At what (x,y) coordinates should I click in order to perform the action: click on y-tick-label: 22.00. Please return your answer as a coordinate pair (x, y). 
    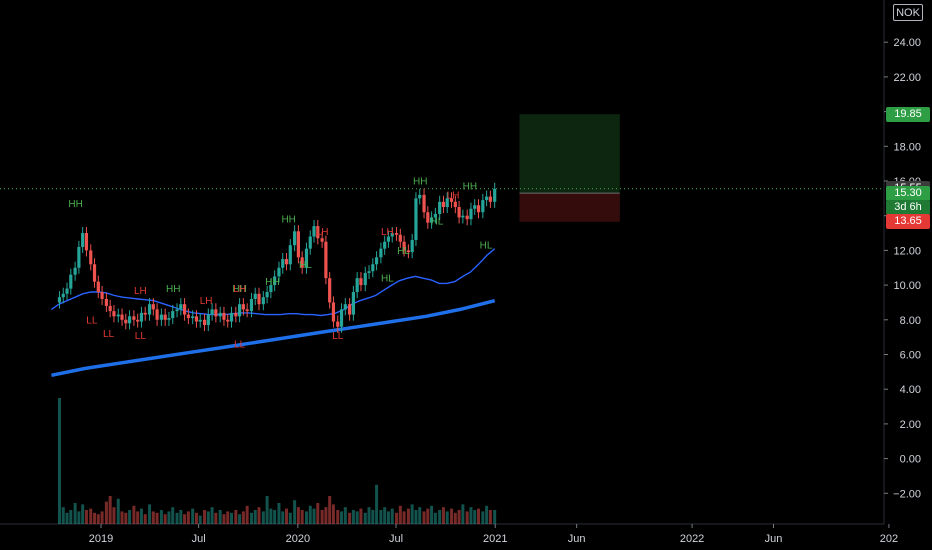
    Looking at the image, I should click on (907, 78).